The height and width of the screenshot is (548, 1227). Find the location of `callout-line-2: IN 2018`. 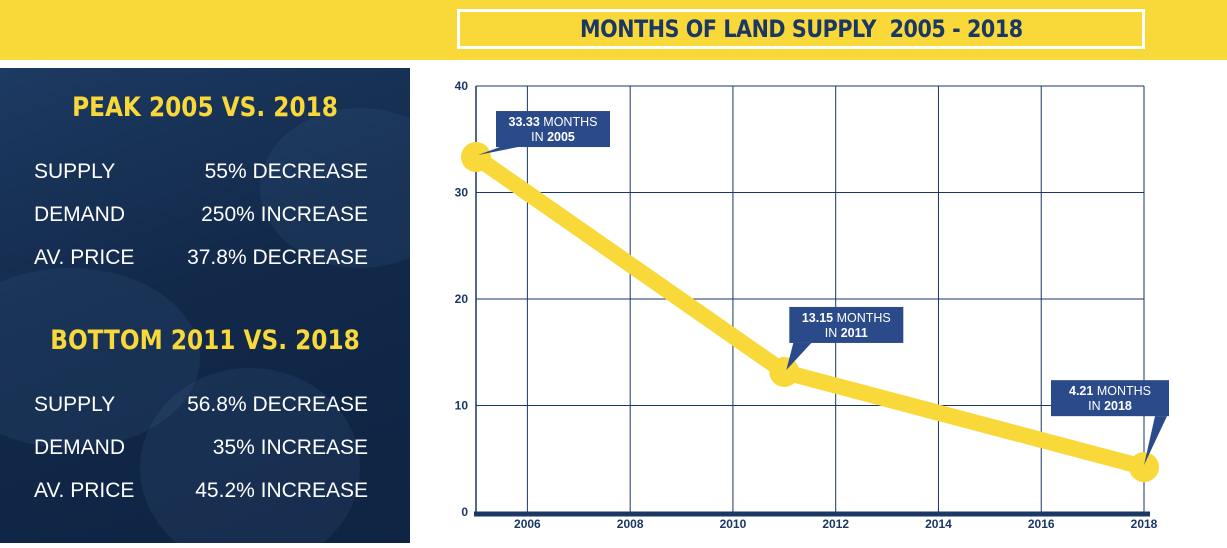

callout-line-2: IN 2018 is located at coordinates (1110, 406).